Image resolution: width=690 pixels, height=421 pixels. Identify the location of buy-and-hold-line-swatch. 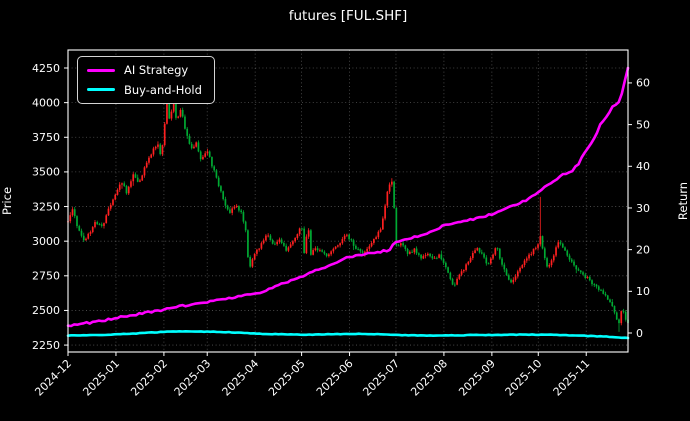
(101, 90).